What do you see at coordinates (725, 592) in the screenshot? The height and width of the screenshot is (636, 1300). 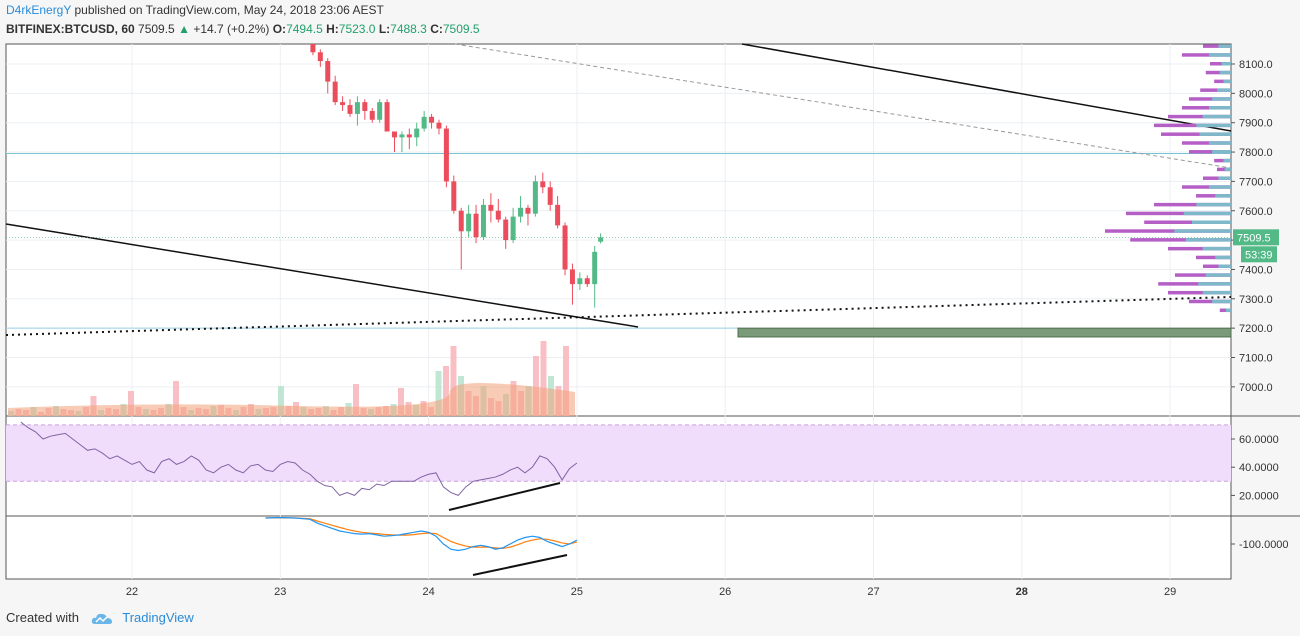 I see `x-tick-label: 26` at bounding box center [725, 592].